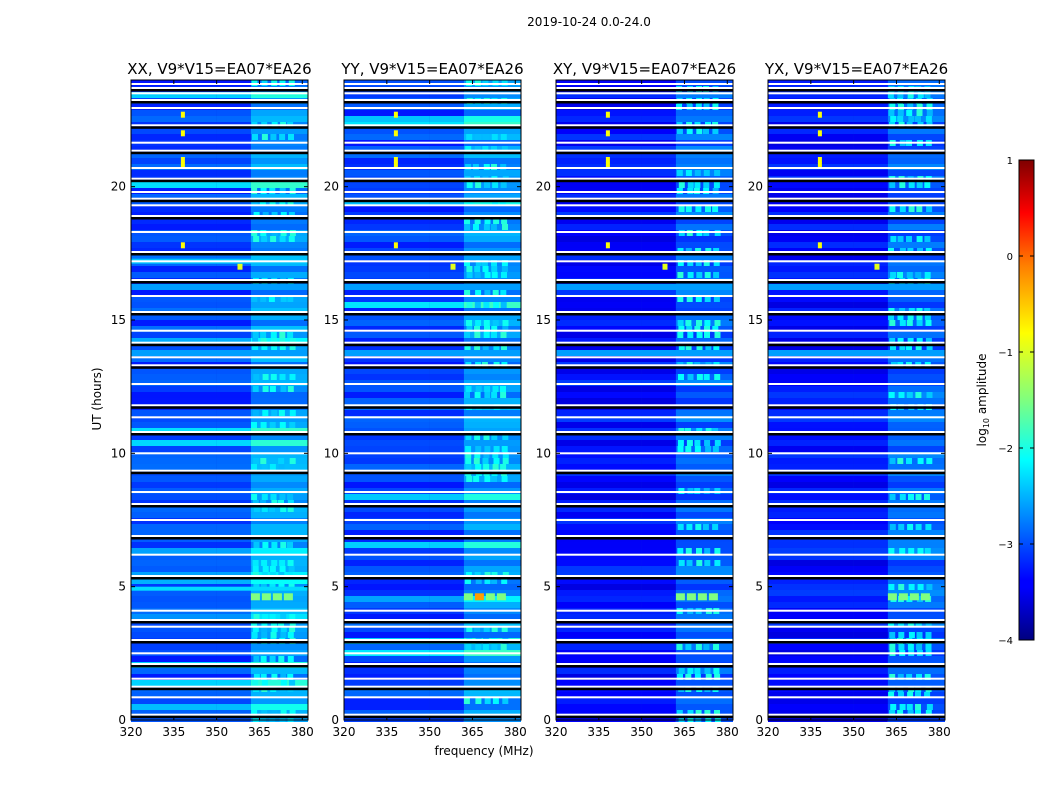  Describe the element at coordinates (644, 353) in the screenshot. I see `bright-row` at that location.